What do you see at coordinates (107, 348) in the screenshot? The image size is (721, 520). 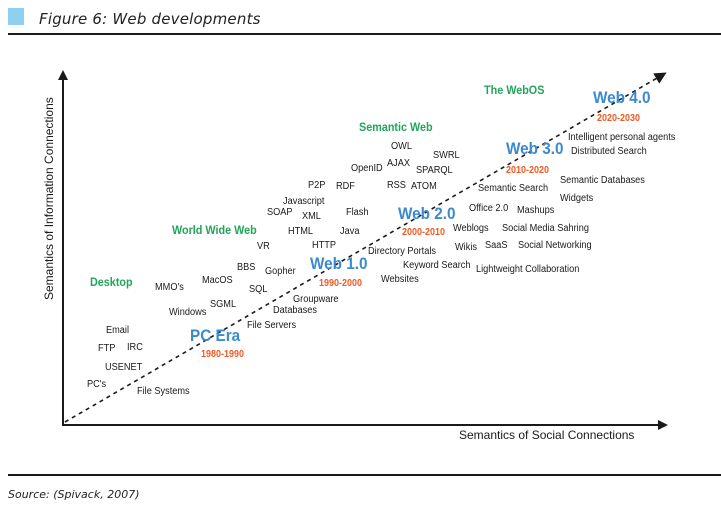 I see `tech-ftp: FTP` at bounding box center [107, 348].